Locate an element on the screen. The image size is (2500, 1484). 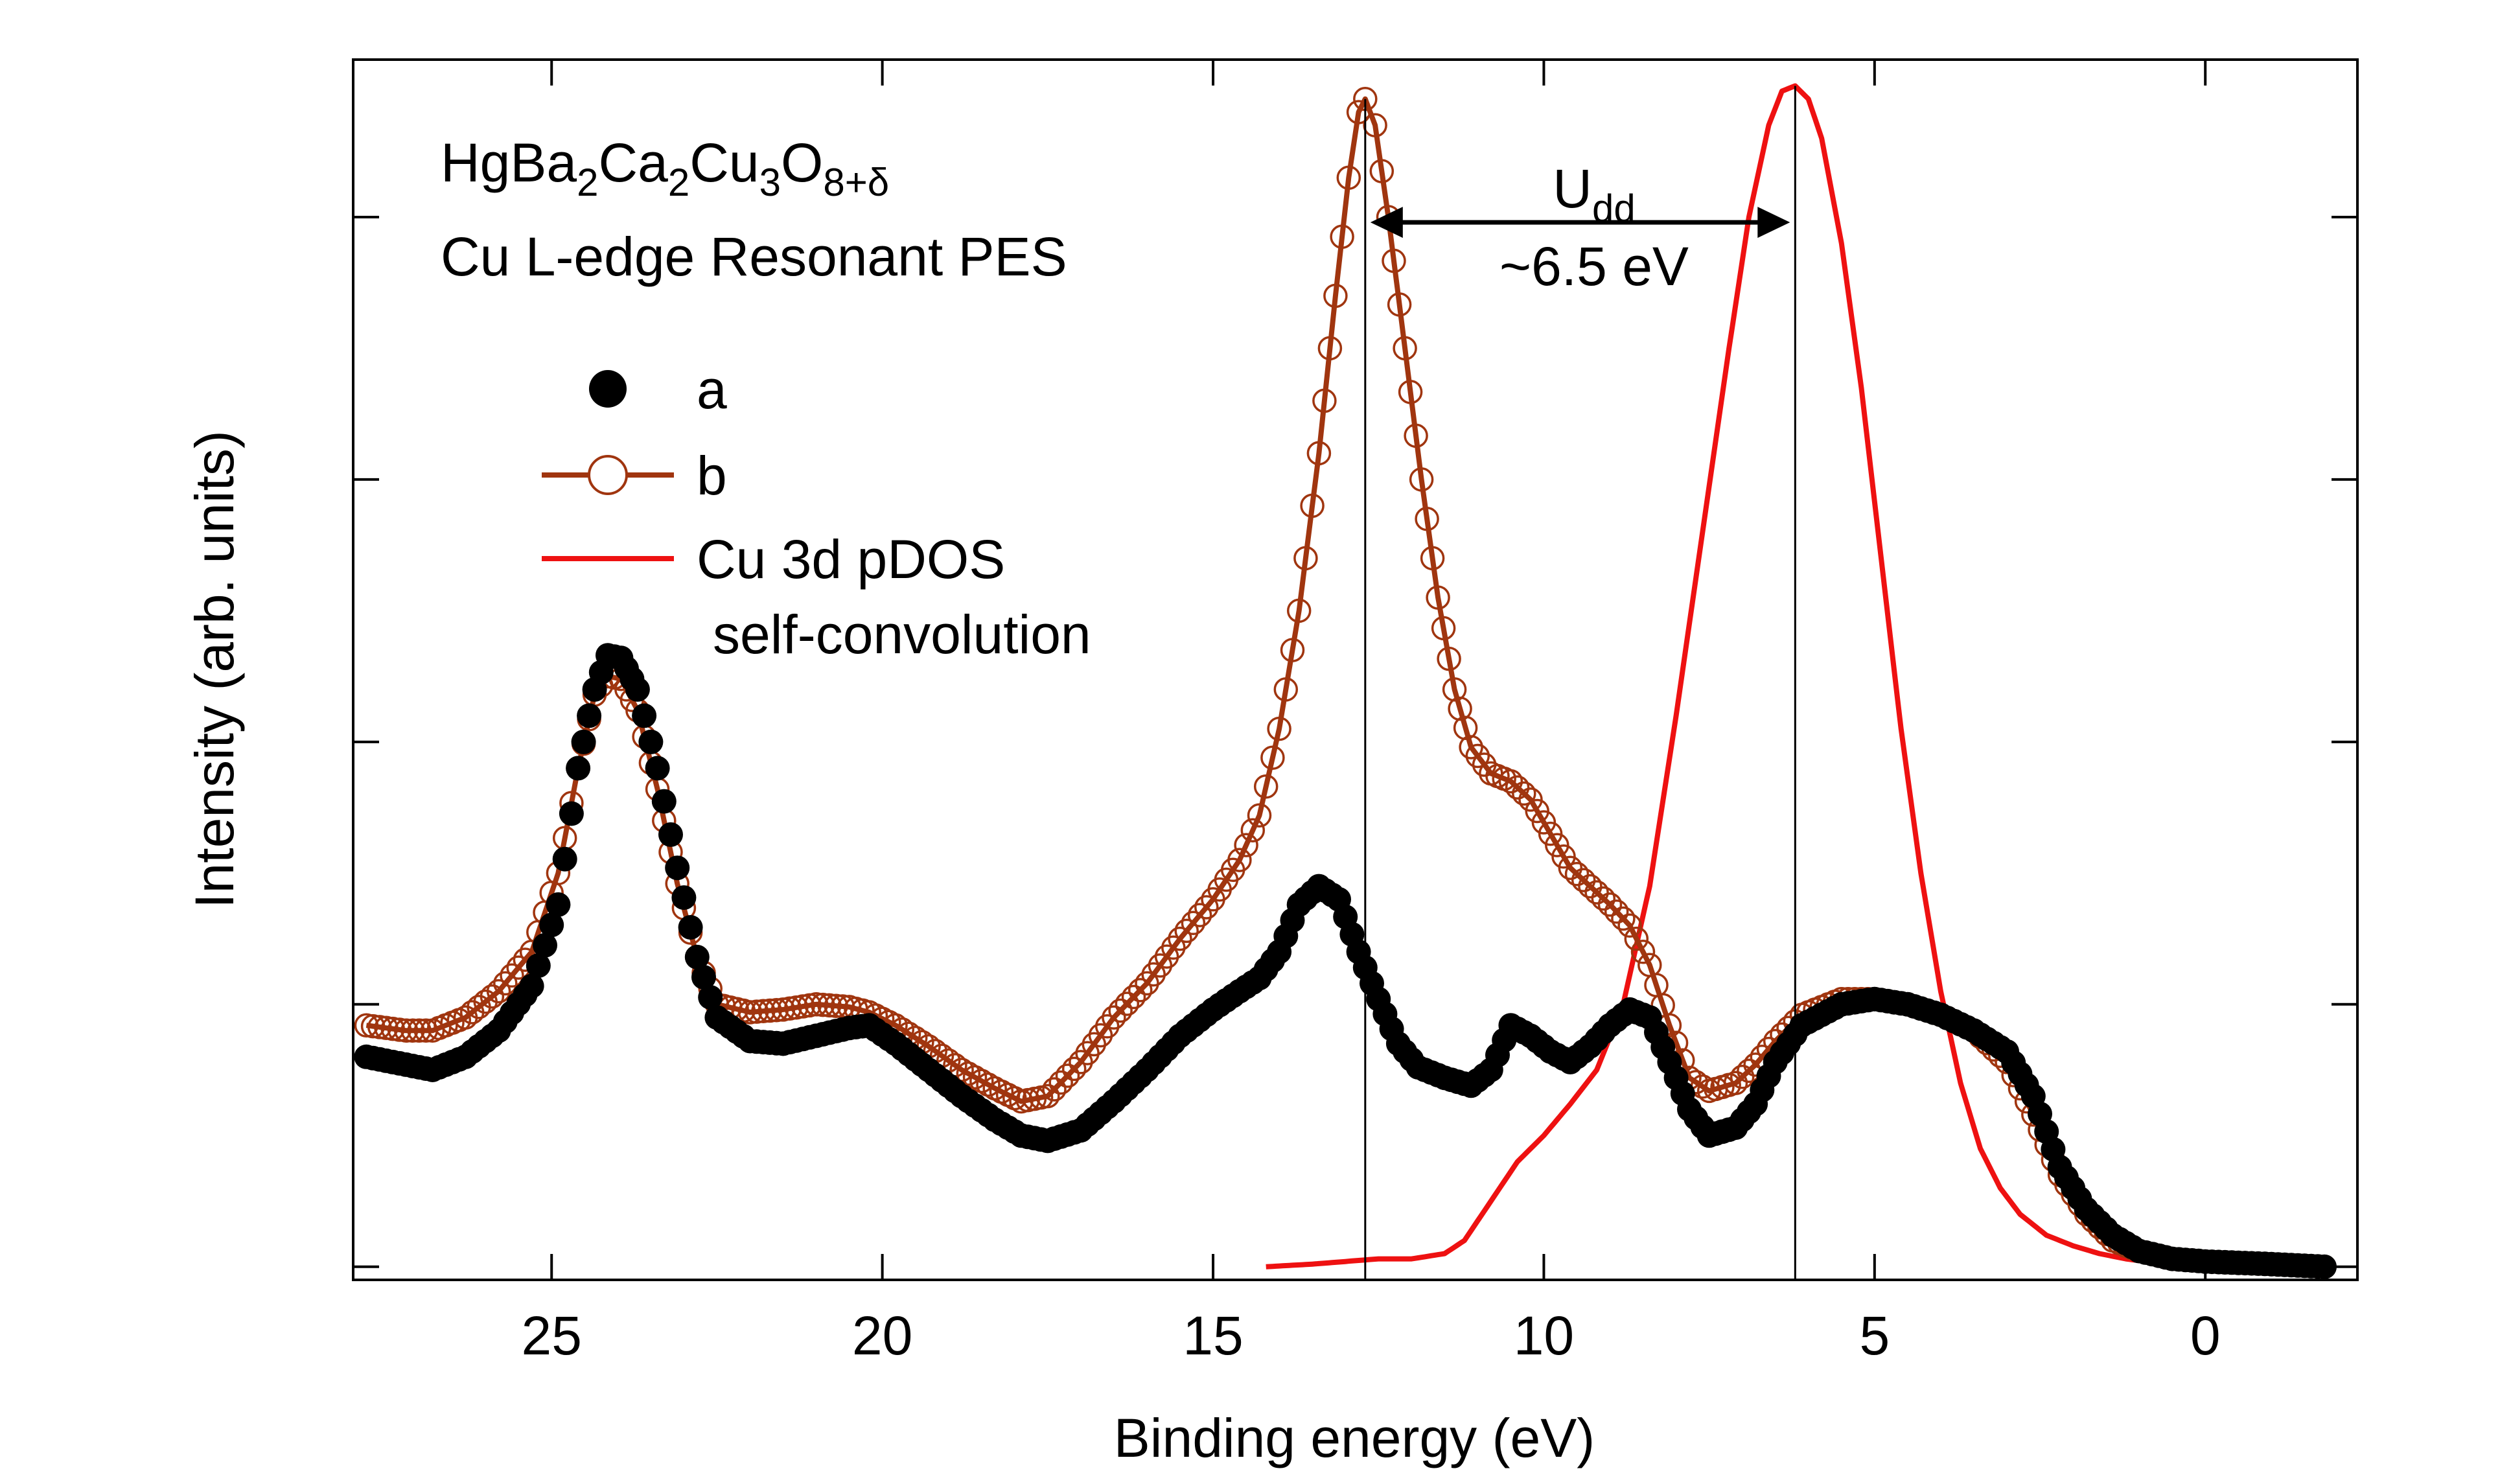
y-axis-label: Intensity (arb. units) is located at coordinates (214, 669).